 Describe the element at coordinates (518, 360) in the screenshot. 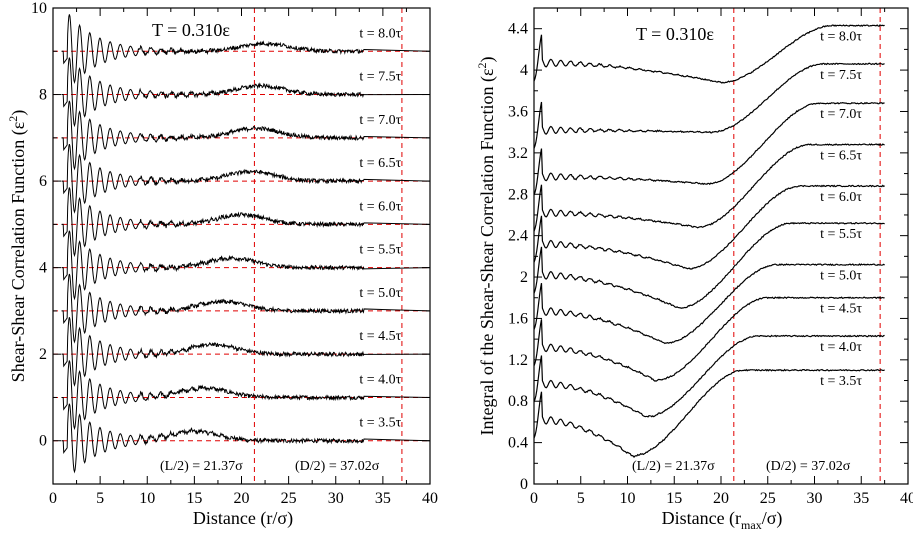

I see `y-tick-label: 1.2` at that location.